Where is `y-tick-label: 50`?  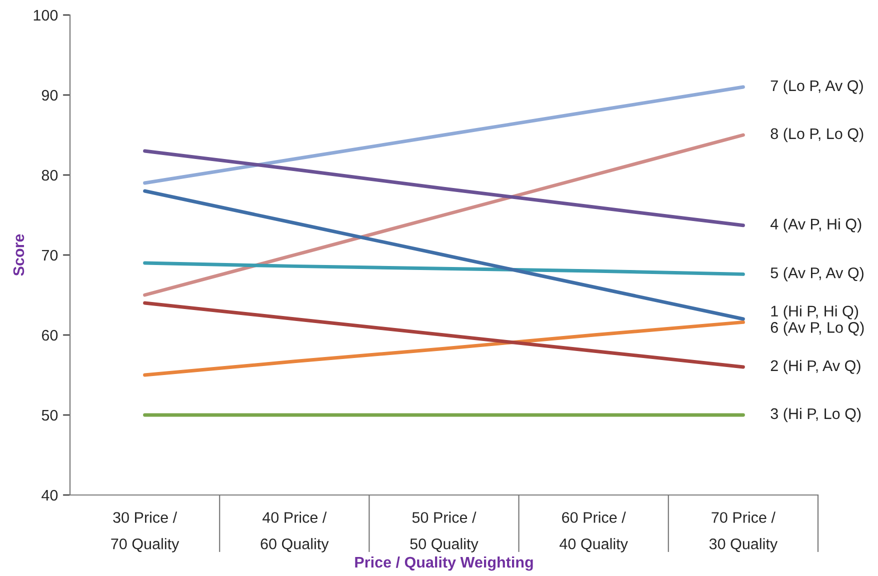
y-tick-label: 50 is located at coordinates (50, 415).